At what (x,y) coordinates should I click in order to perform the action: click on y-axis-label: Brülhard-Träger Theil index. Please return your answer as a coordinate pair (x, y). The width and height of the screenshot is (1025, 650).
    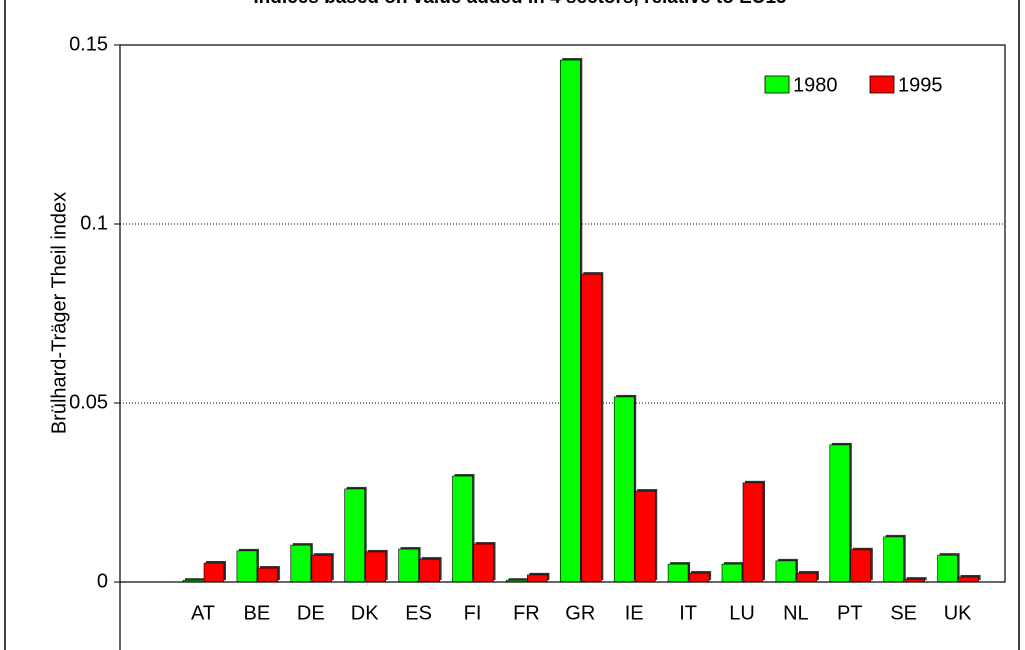
    Looking at the image, I should click on (59, 313).